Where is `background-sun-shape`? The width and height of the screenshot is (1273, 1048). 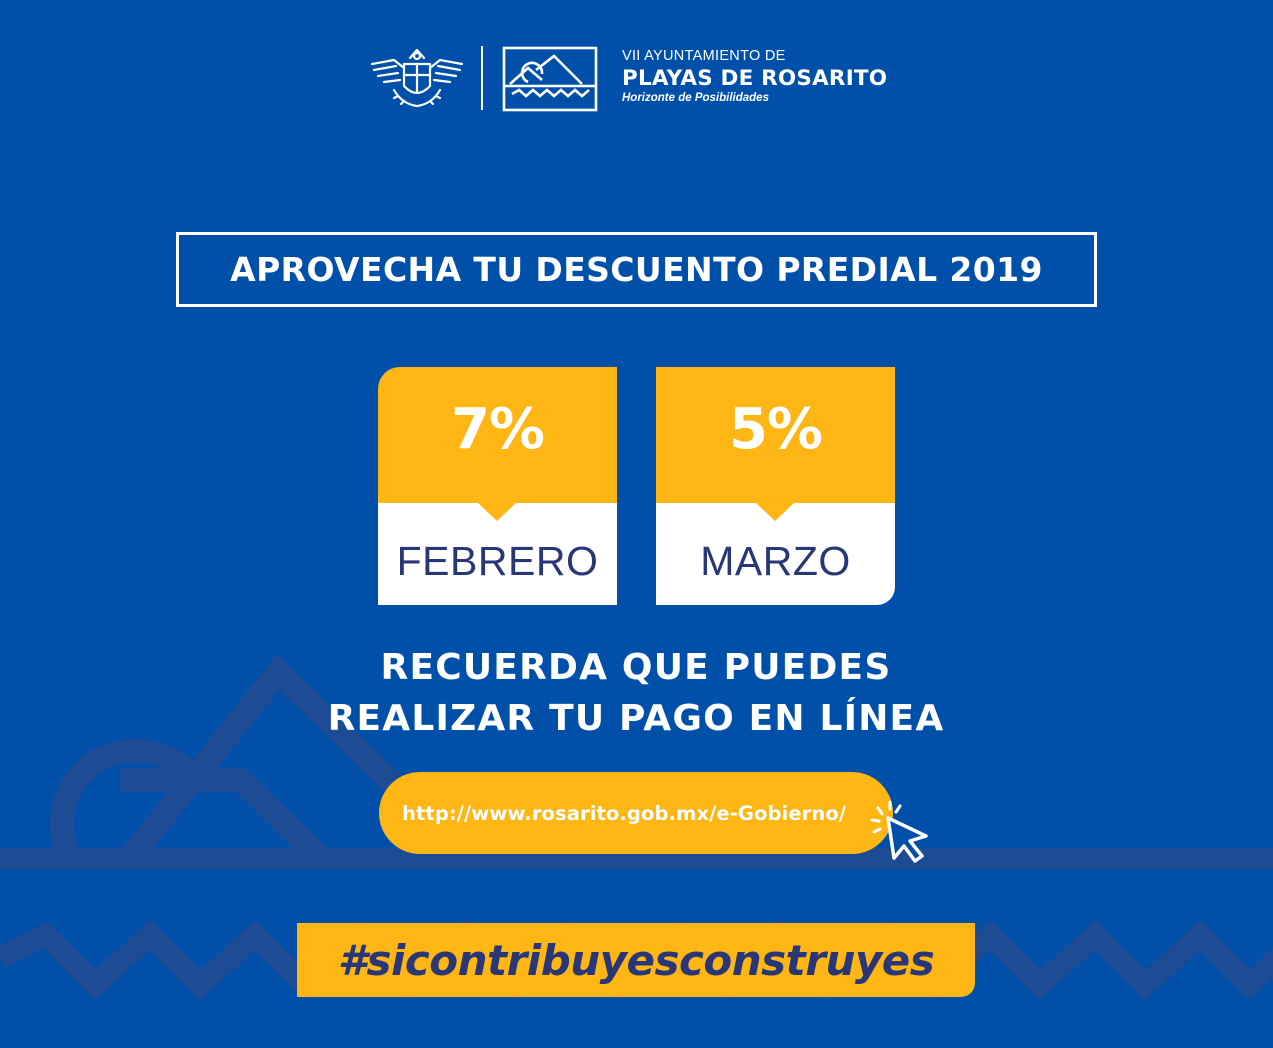 background-sun-shape is located at coordinates (130, 801).